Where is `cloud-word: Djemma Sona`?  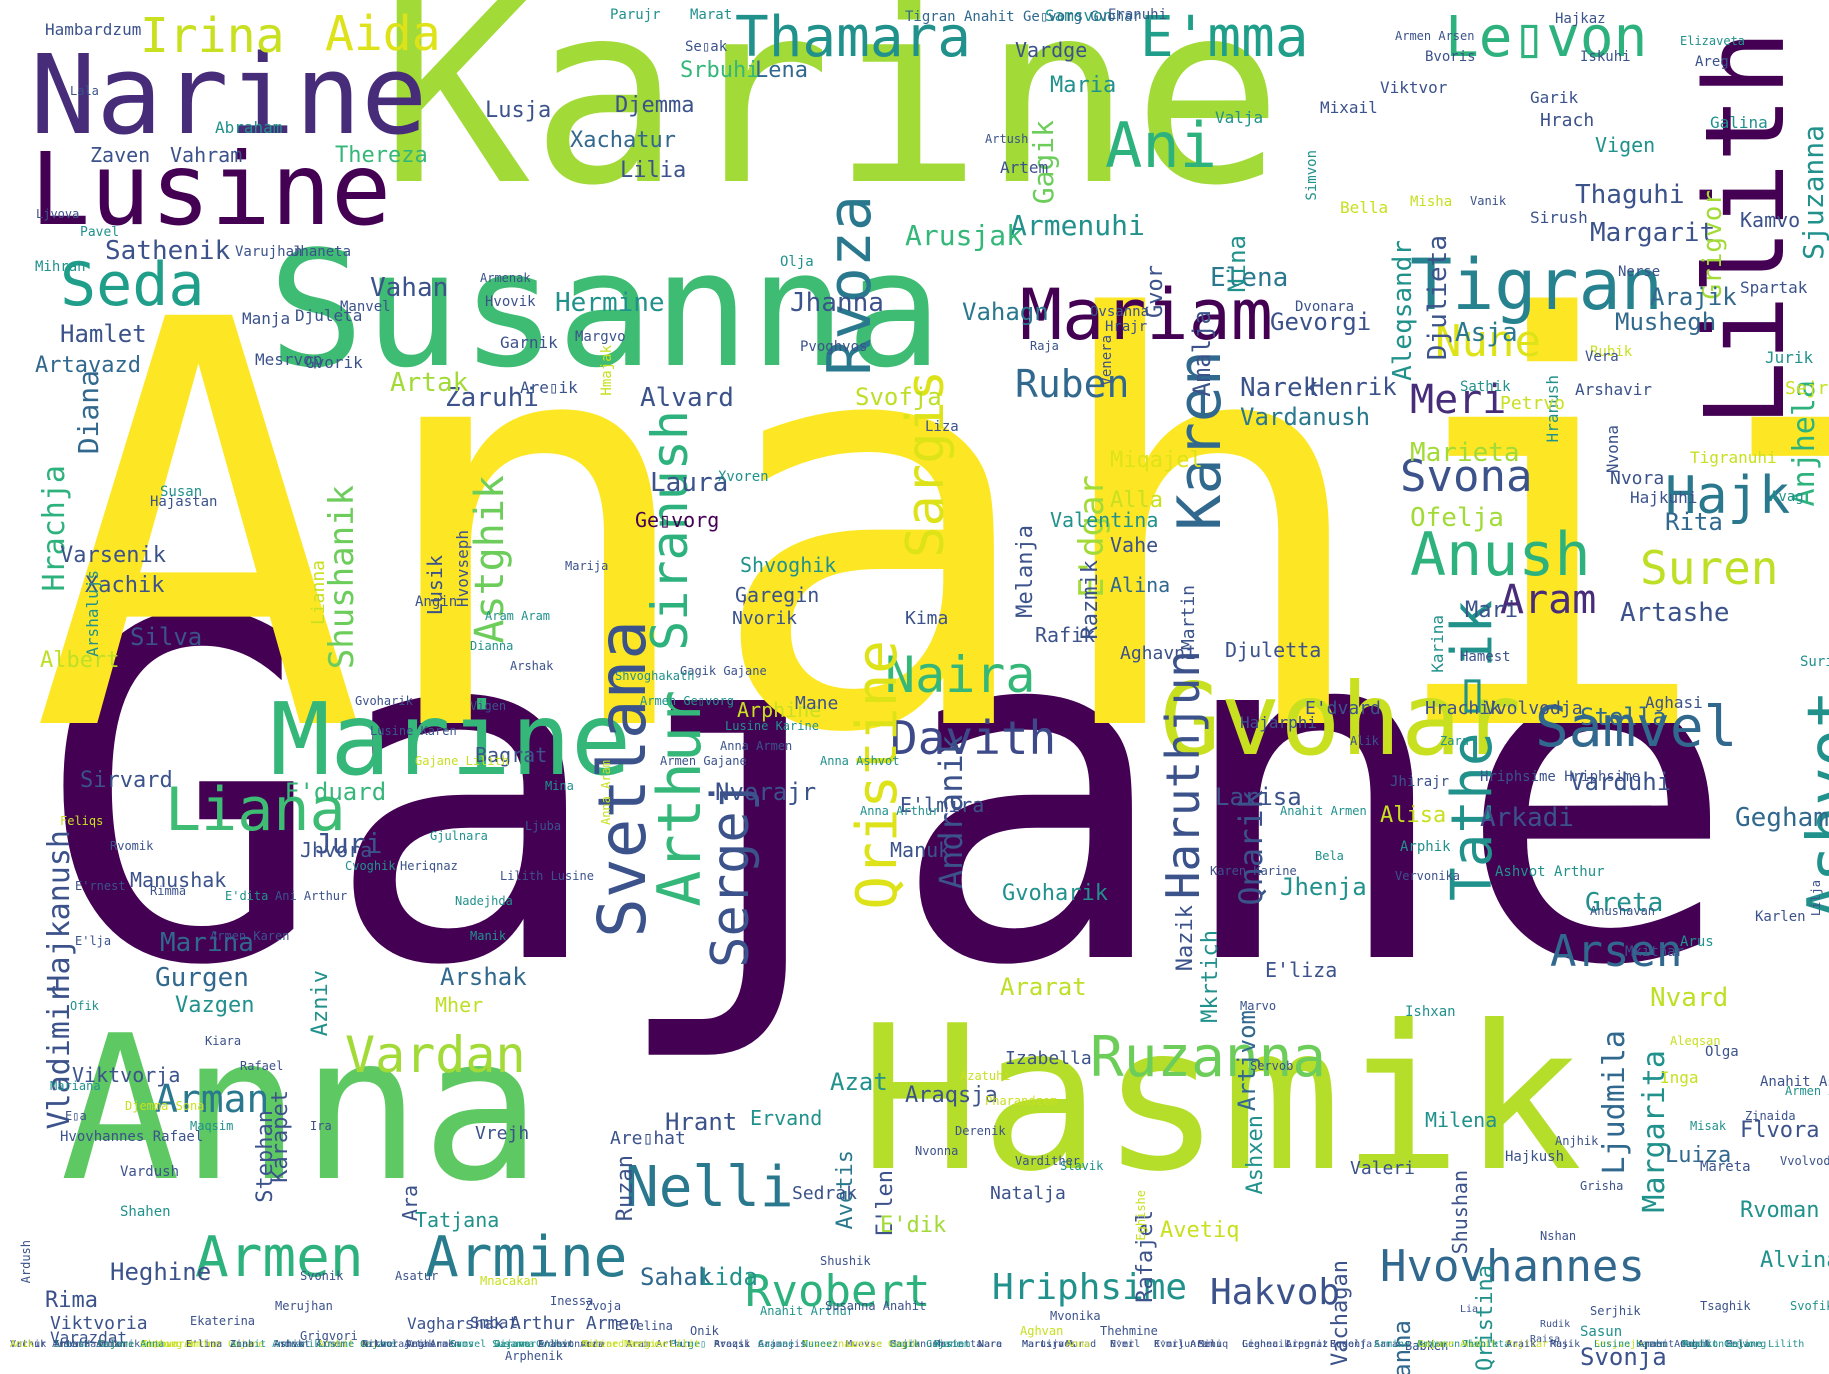
cloud-word: Djemma Sona is located at coordinates (165, 1106).